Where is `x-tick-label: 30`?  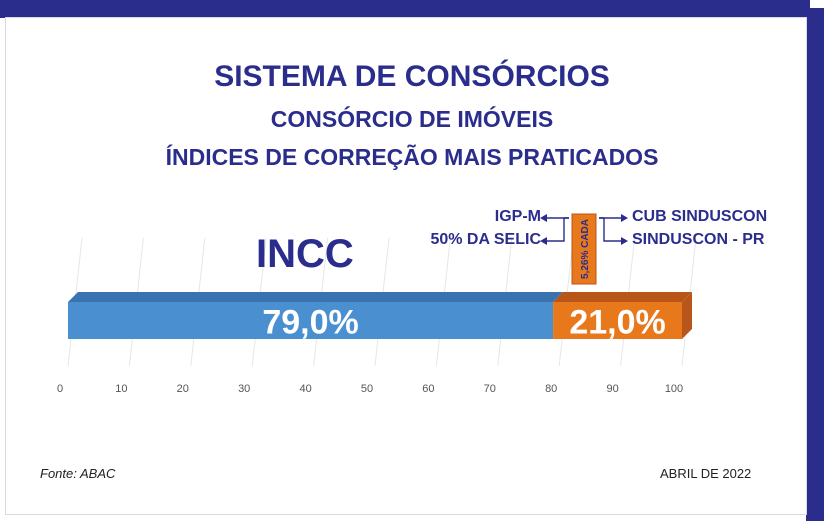 x-tick-label: 30 is located at coordinates (244, 389).